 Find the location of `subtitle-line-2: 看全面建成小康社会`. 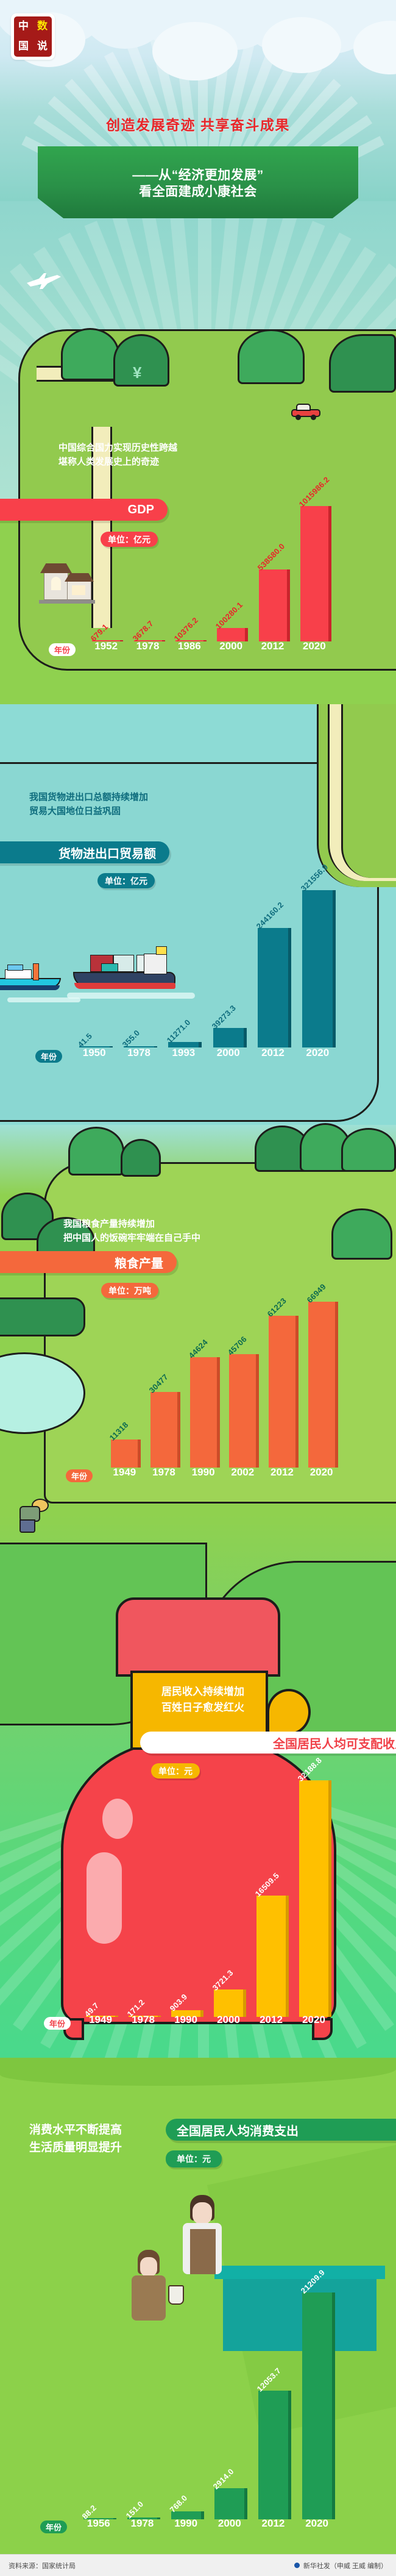

subtitle-line-2: 看全面建成小康社会 is located at coordinates (198, 192).